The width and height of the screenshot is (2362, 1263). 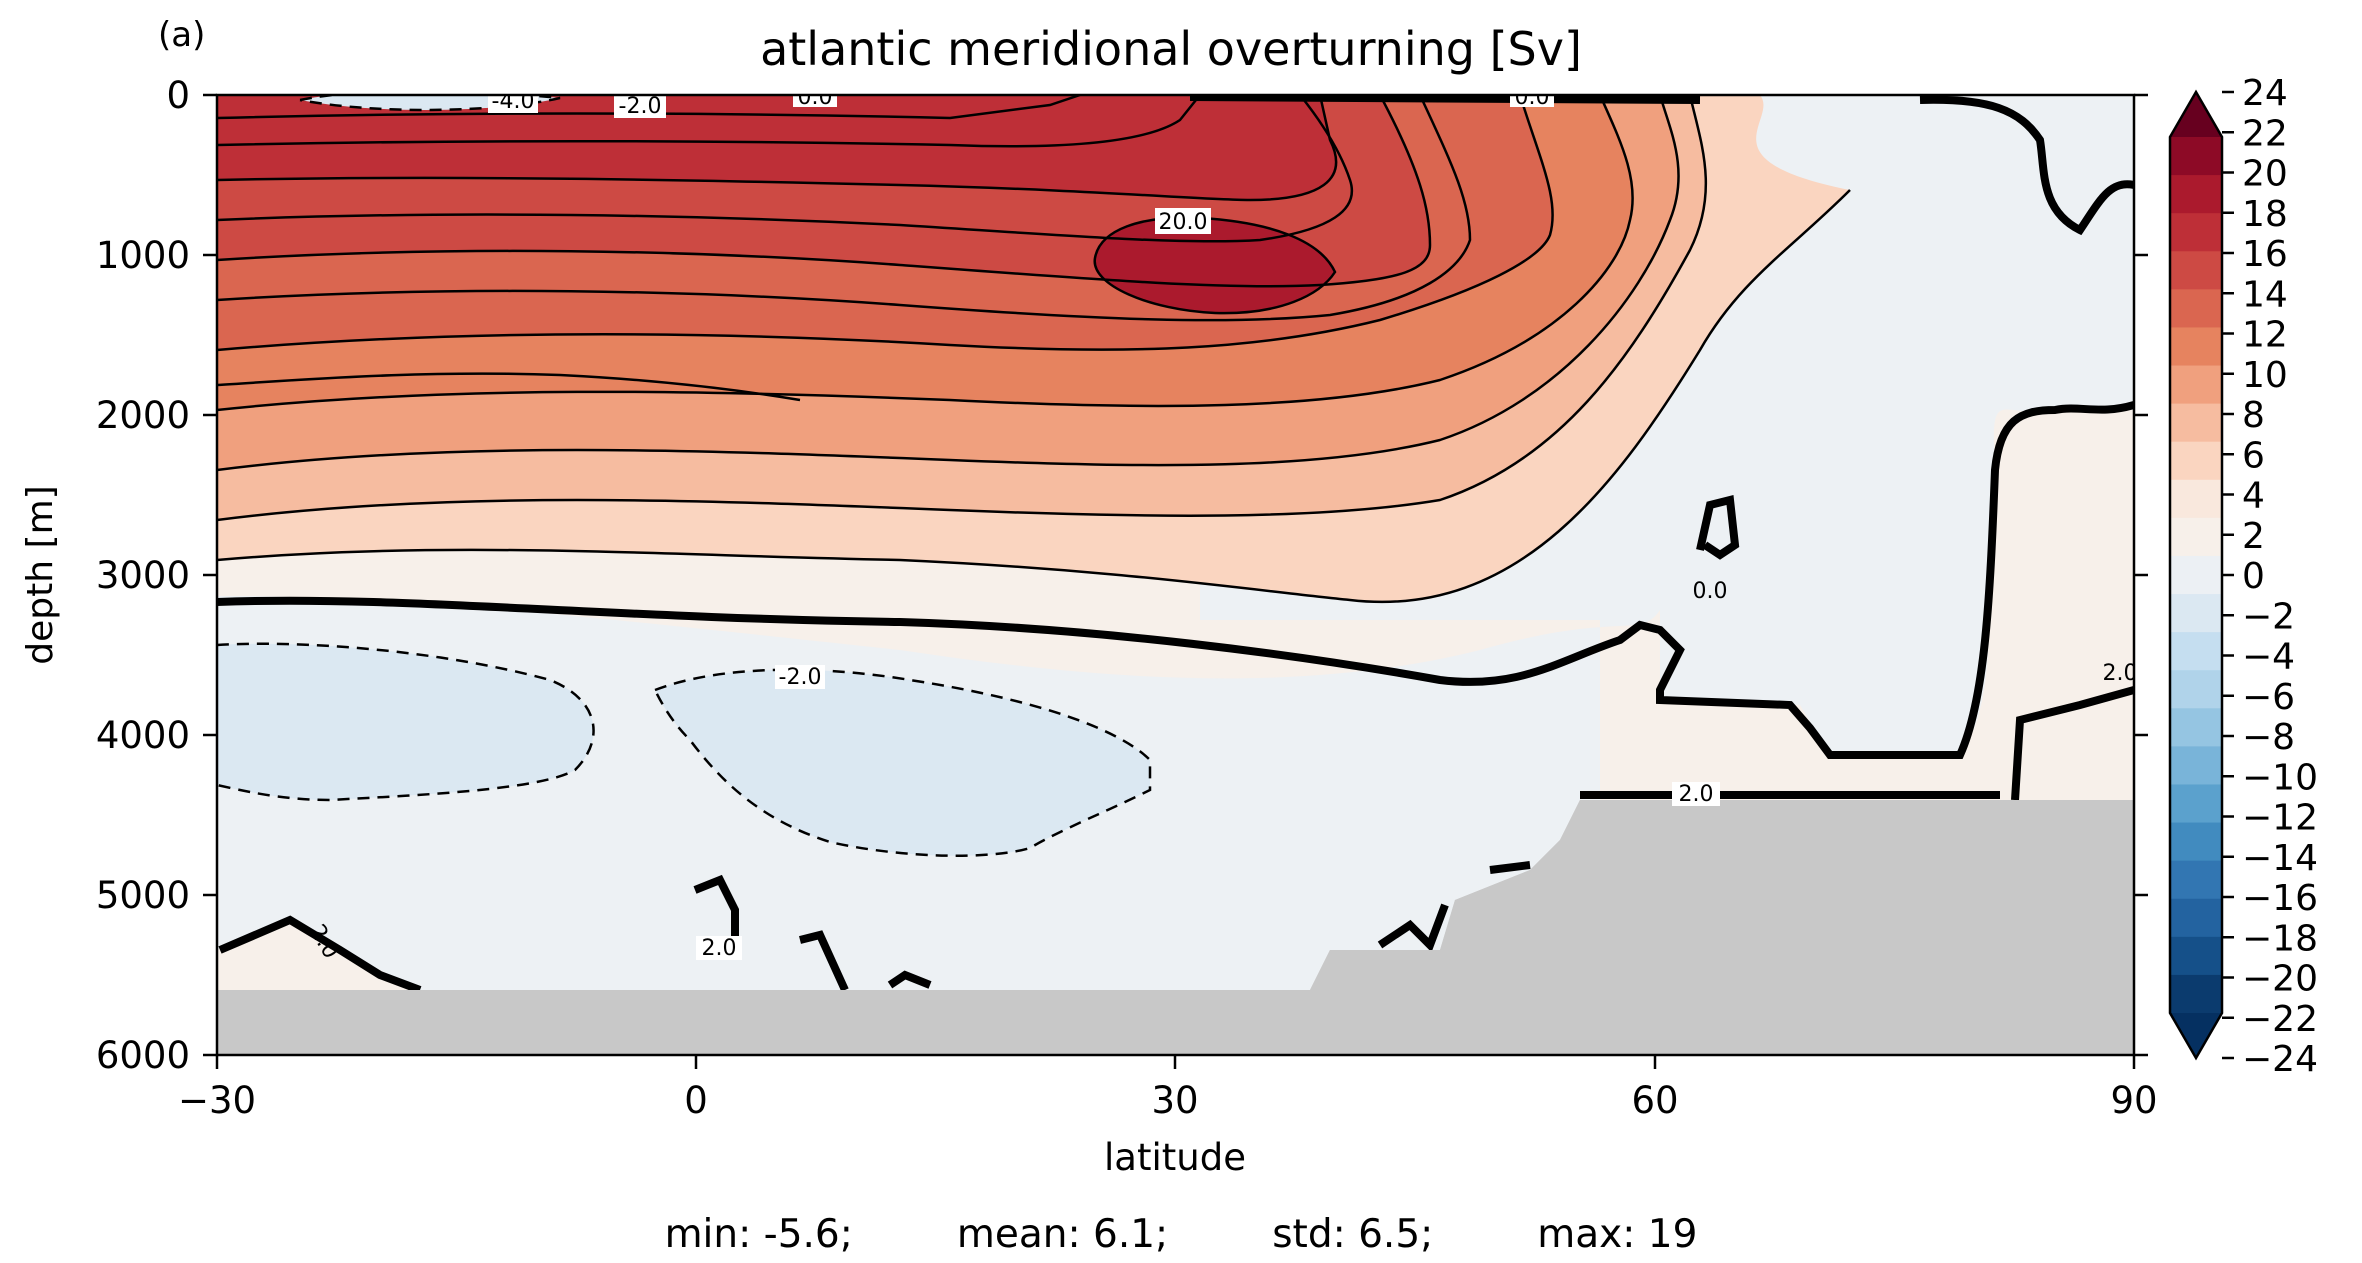 I want to click on contour-fill-pos-sw, so click(x=318, y=960).